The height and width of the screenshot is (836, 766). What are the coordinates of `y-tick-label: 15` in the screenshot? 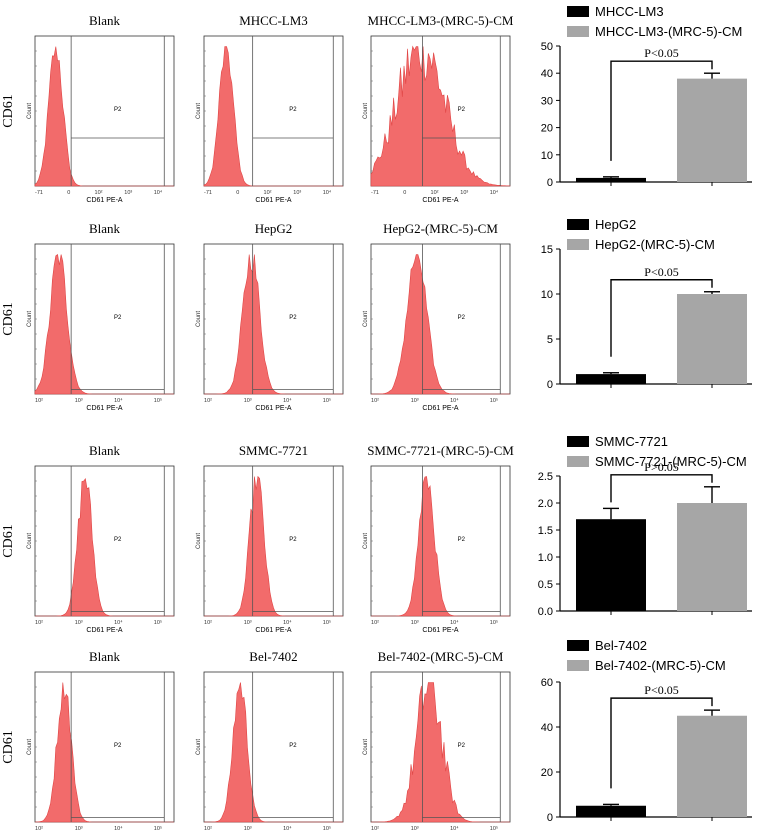 It's located at (547, 250).